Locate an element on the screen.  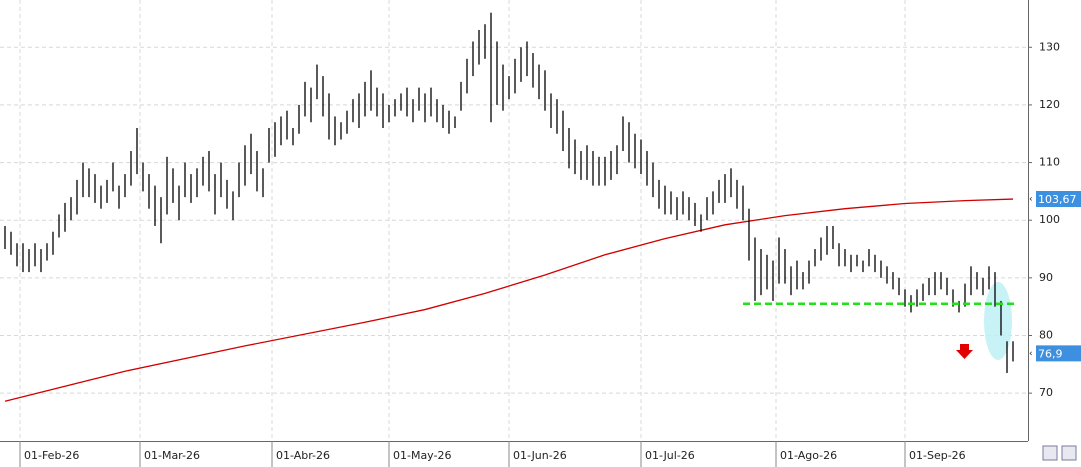
y-tick-label: 110 is located at coordinates (1049, 162).